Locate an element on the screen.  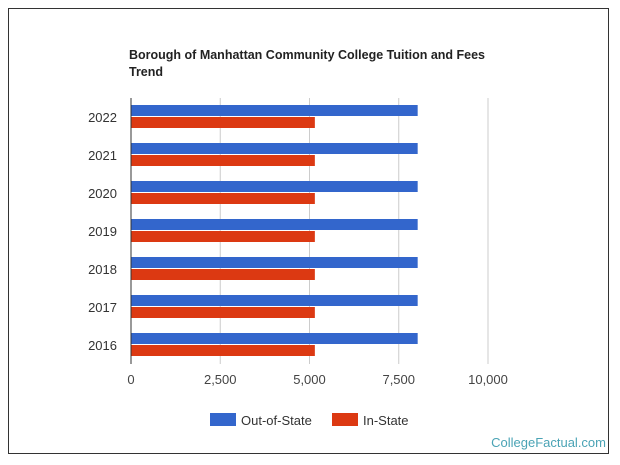
y-tick-label: 2022 is located at coordinates (102, 117).